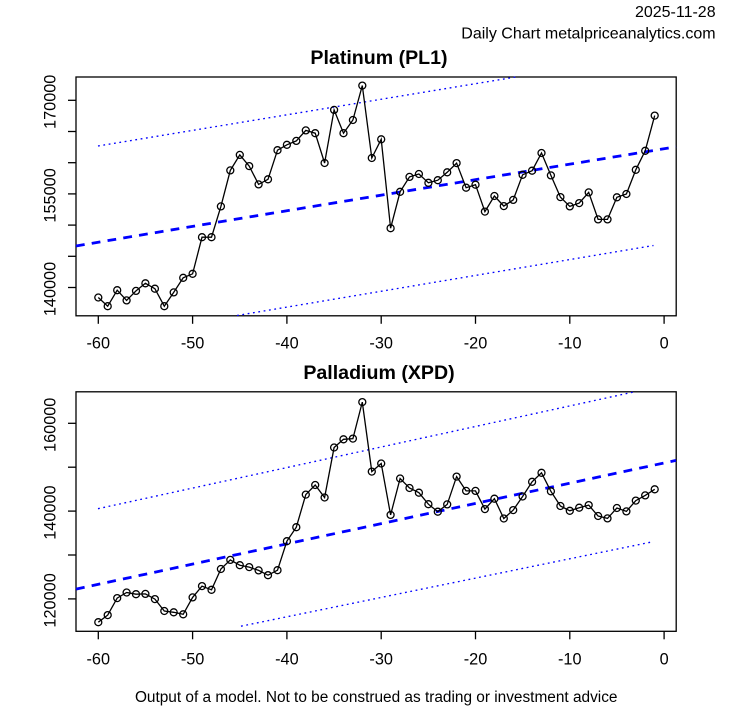 The image size is (753, 713). What do you see at coordinates (588, 34) in the screenshot?
I see `svg-text:Daily Chart metalpriceanalytic: Daily Chart metalpriceanalytics.com` at bounding box center [588, 34].